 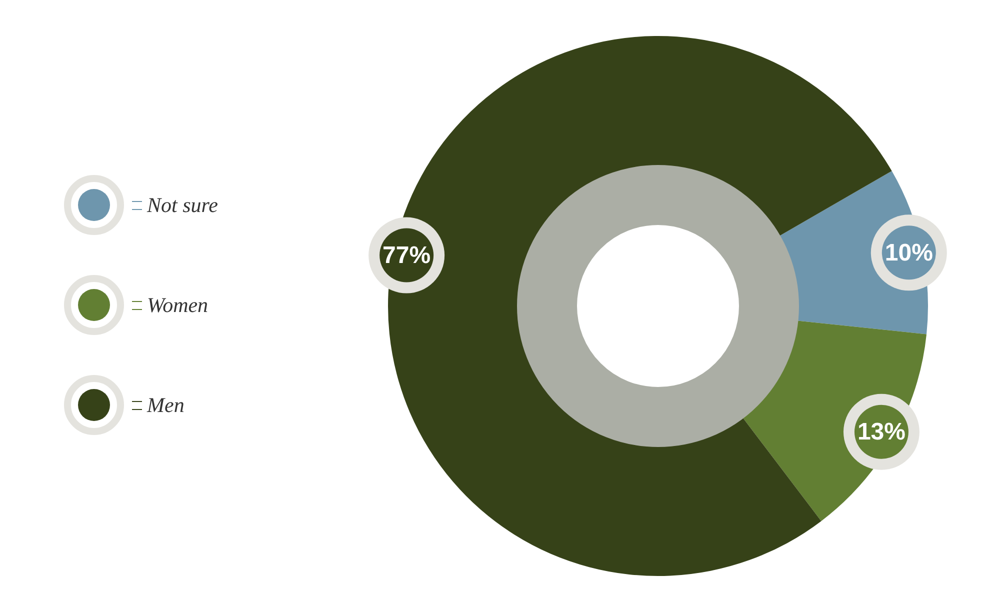 I want to click on legend-label: Men, so click(x=165, y=405).